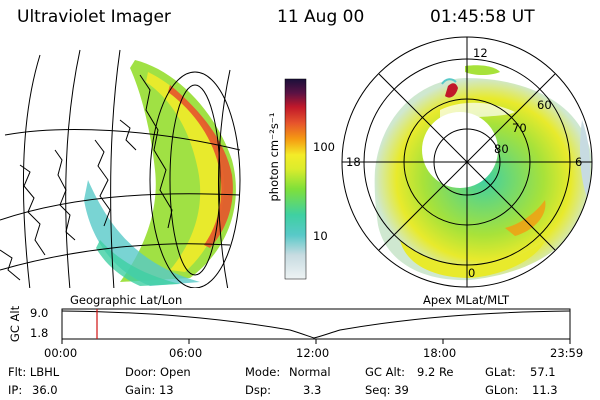 This screenshot has width=600, height=400. I want to click on mlt-18-label: 18, so click(353, 162).